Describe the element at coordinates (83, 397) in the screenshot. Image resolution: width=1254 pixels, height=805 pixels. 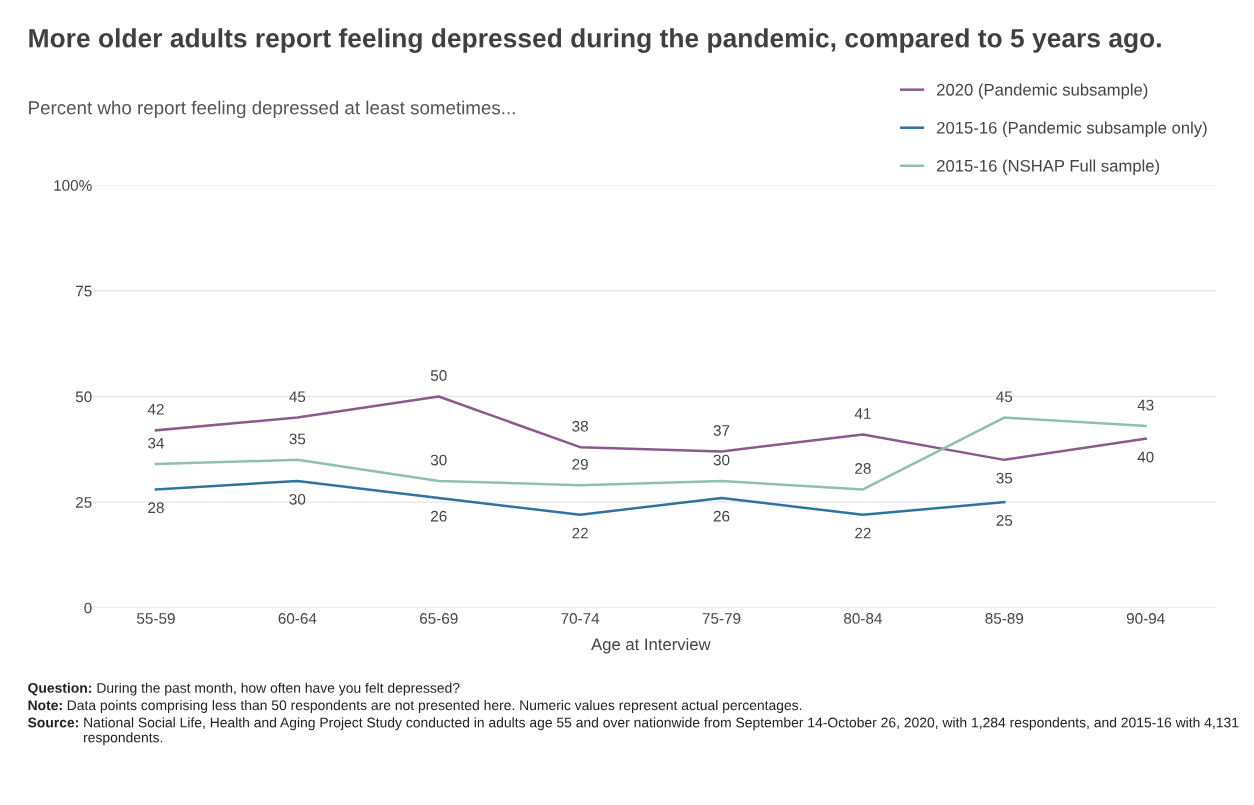
I see `y-tick-label: 50` at that location.